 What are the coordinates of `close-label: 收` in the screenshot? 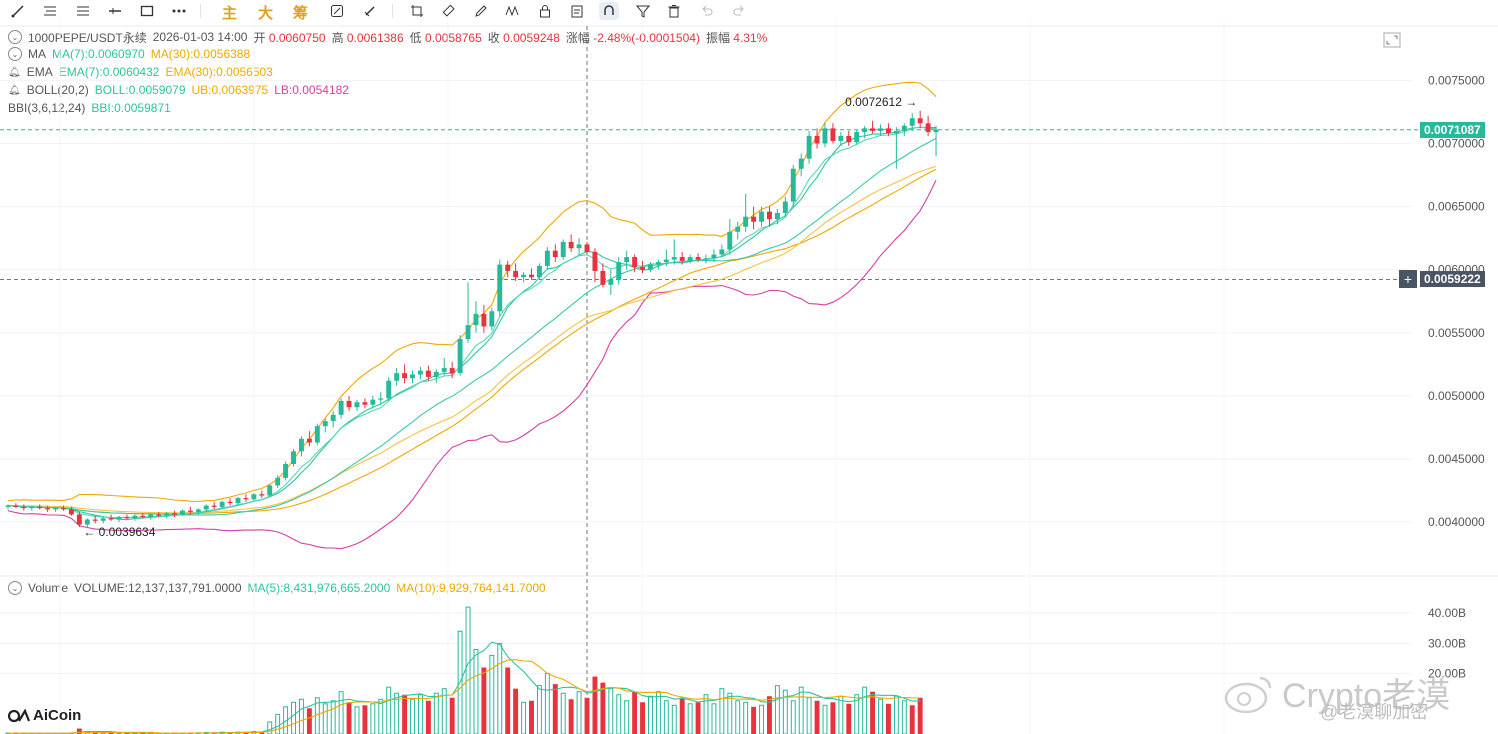 It's located at (493, 37).